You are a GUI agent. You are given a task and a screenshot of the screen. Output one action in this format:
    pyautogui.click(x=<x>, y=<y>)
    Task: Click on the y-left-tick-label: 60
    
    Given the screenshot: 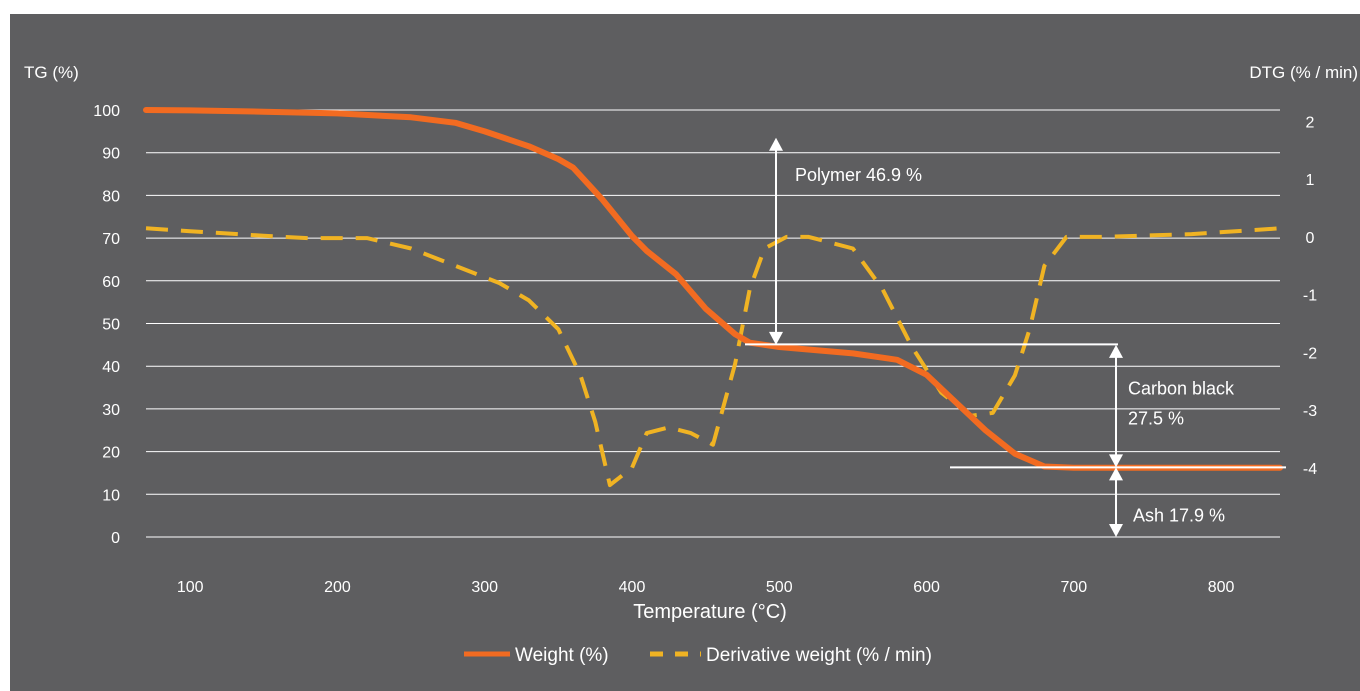 What is the action you would take?
    pyautogui.click(x=111, y=282)
    